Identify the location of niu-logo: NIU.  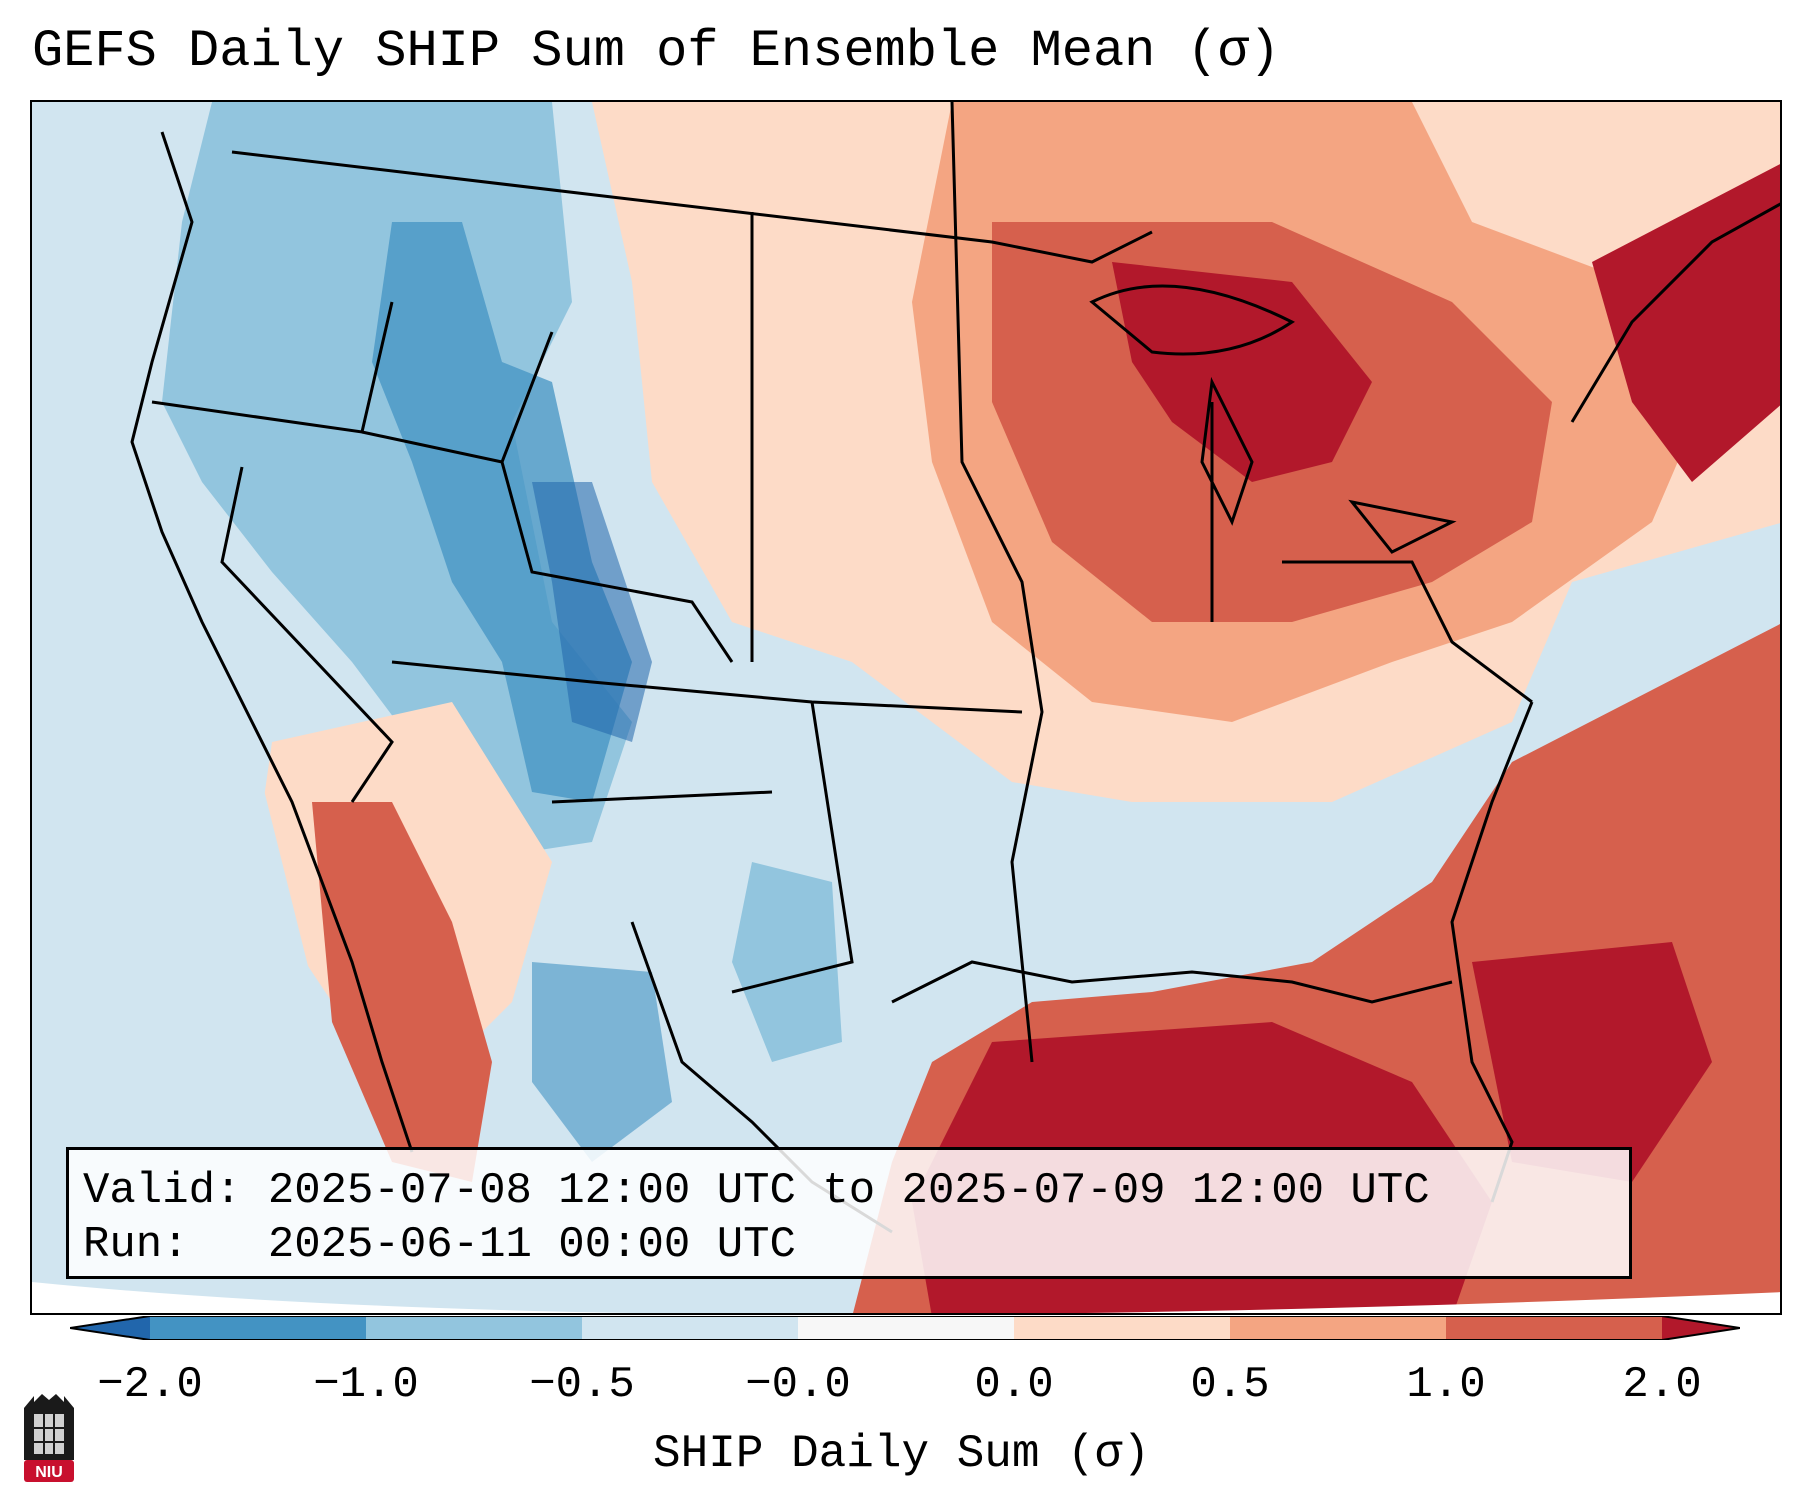
(49, 1438).